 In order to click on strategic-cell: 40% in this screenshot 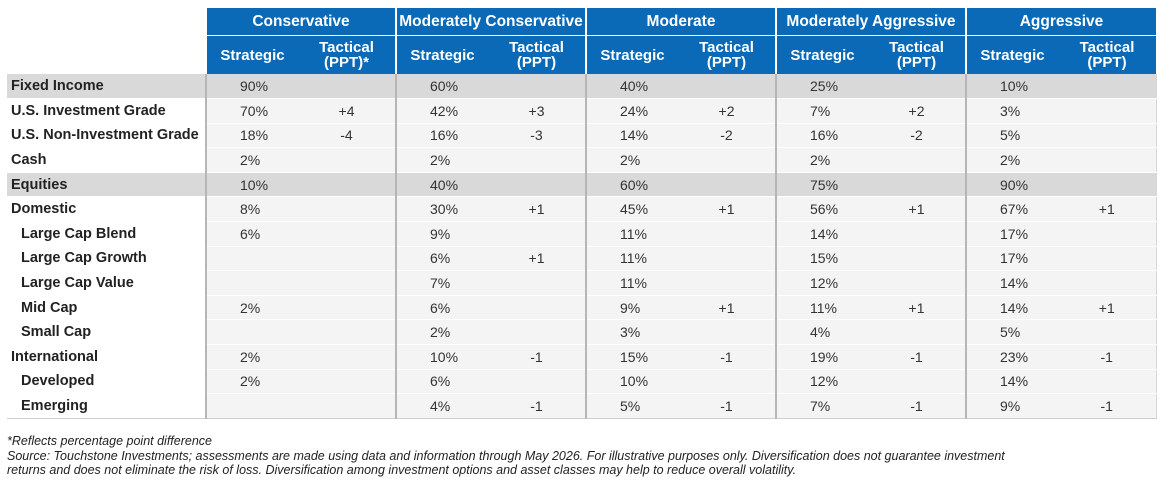, I will do `click(441, 185)`.